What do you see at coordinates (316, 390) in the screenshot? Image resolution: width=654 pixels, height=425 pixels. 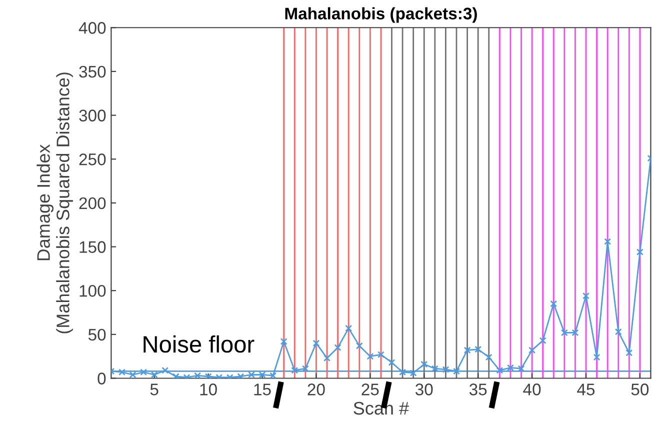 I see `x-tick-label: 20` at bounding box center [316, 390].